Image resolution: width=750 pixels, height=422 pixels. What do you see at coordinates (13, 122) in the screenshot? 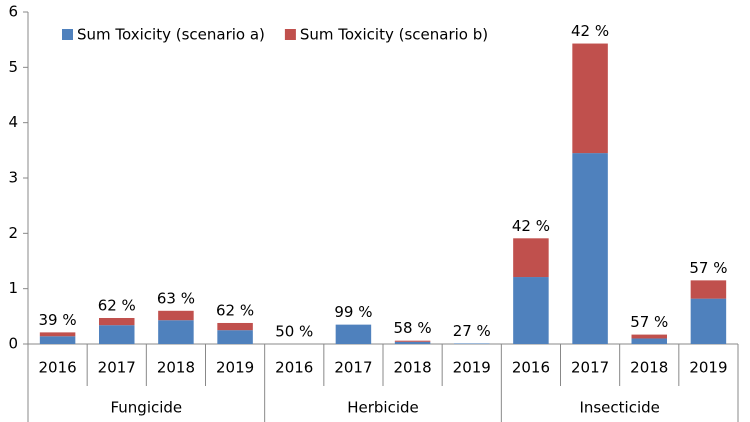
I see `y-tick-label: 4` at bounding box center [13, 122].